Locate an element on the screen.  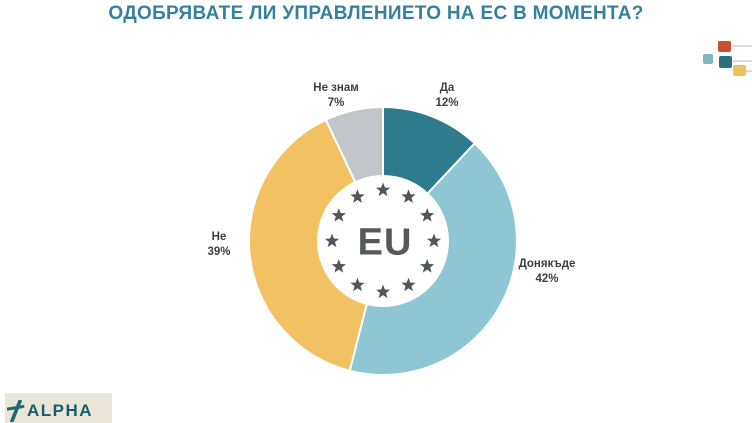
alpha-logo-text: ALPHA is located at coordinates (60, 410).